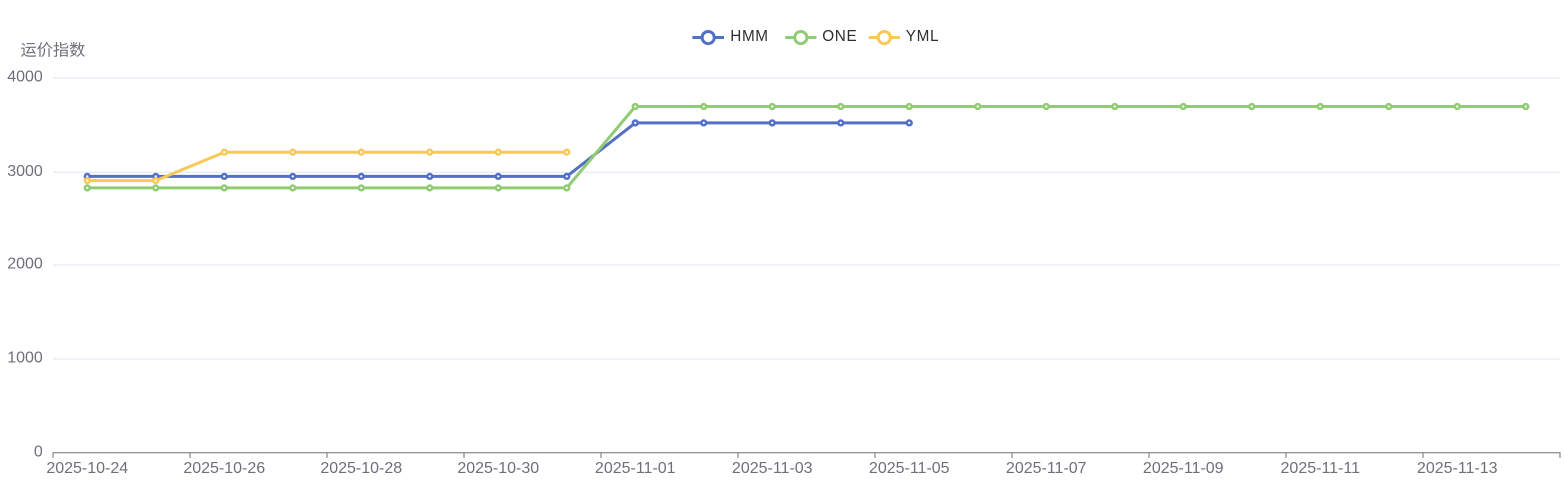 Image resolution: width=1565 pixels, height=499 pixels. What do you see at coordinates (1046, 468) in the screenshot?
I see `svg-text: 2025-11-07` at bounding box center [1046, 468].